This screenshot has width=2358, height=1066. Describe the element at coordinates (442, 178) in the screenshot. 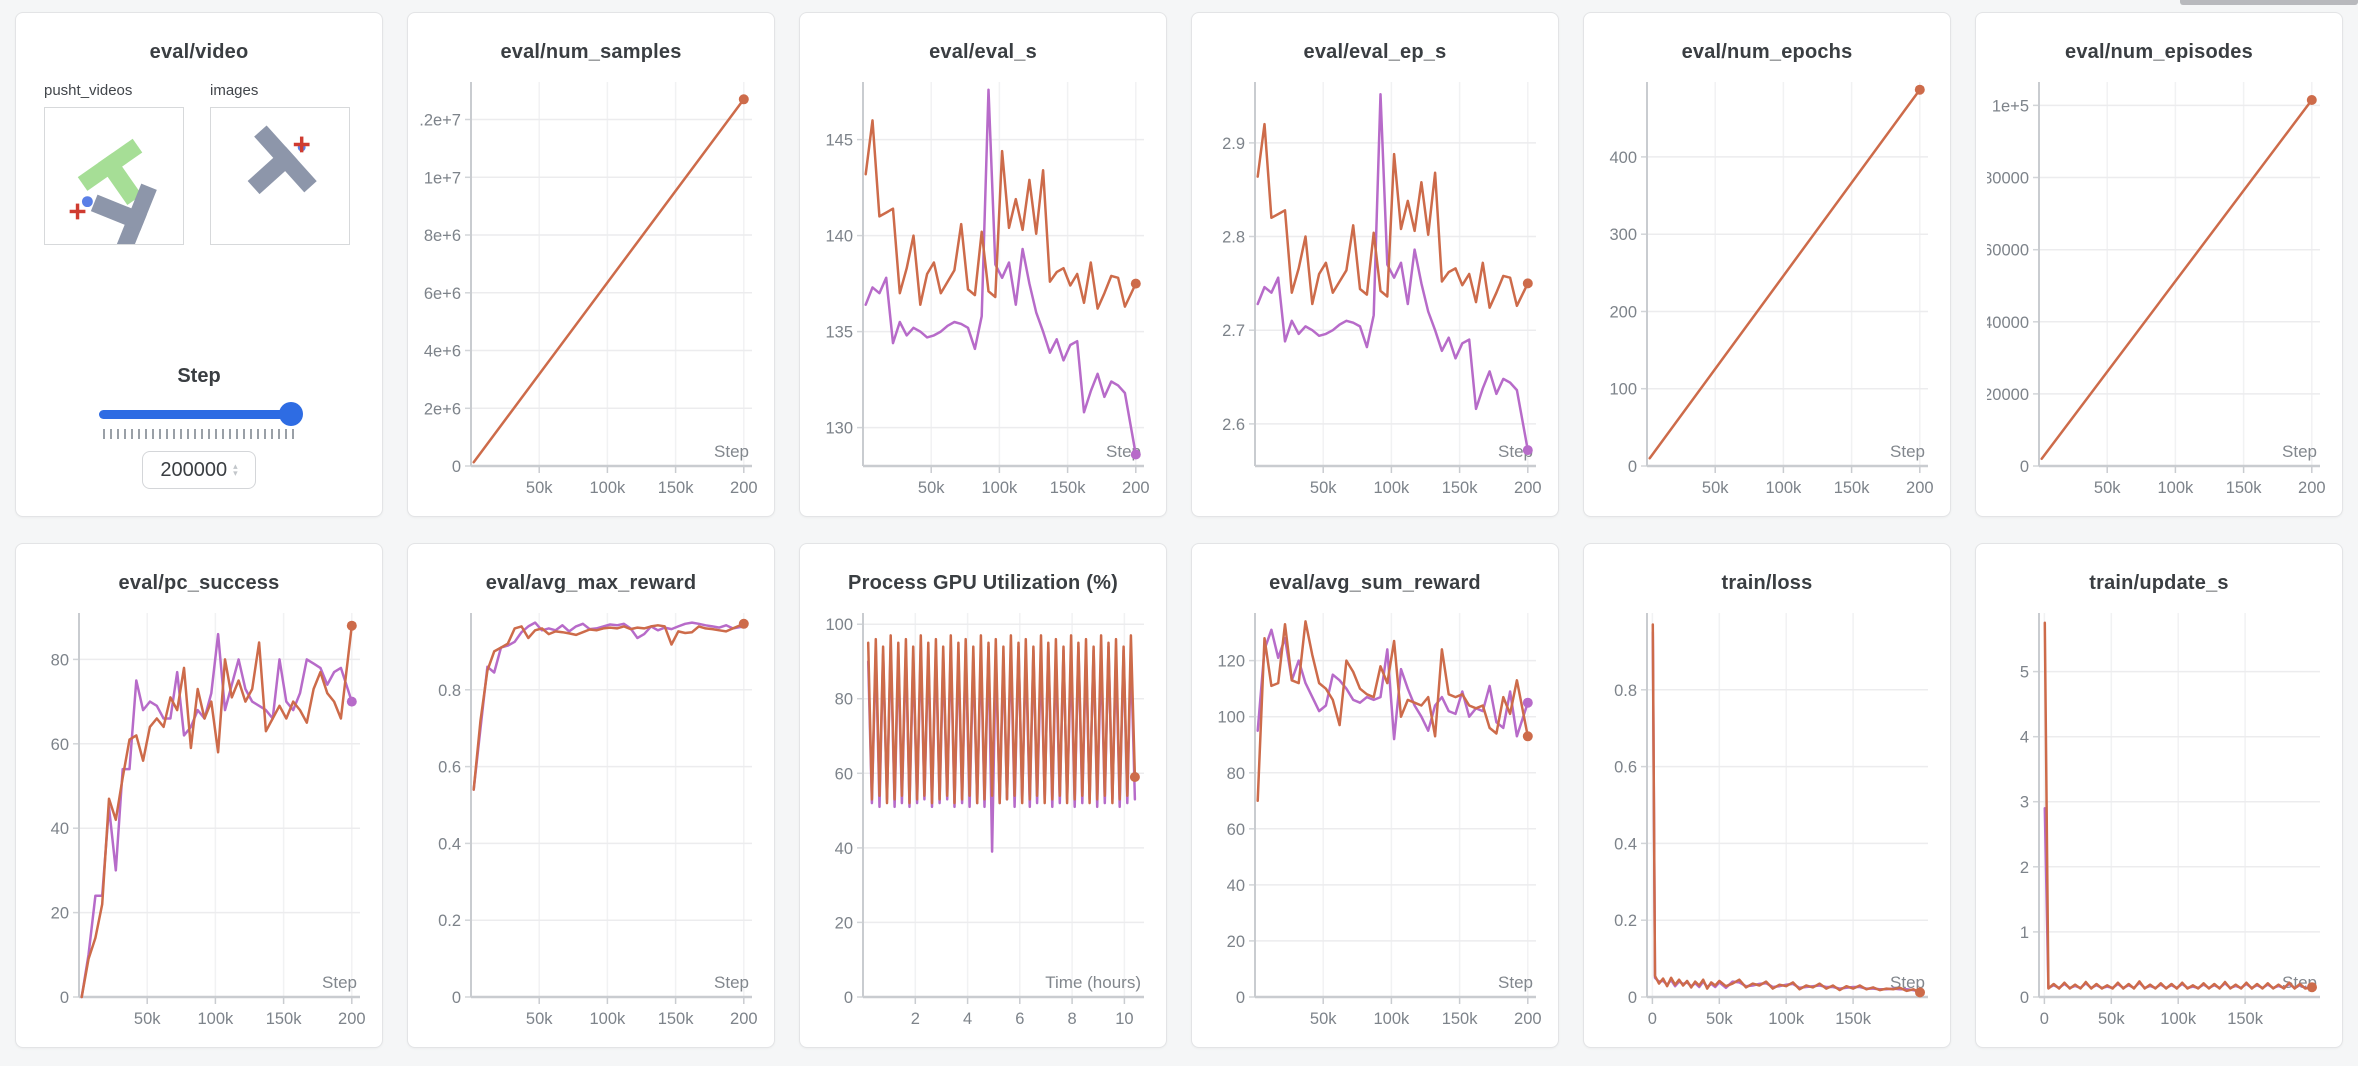

I see `svg-text: 1e+7` at that location.